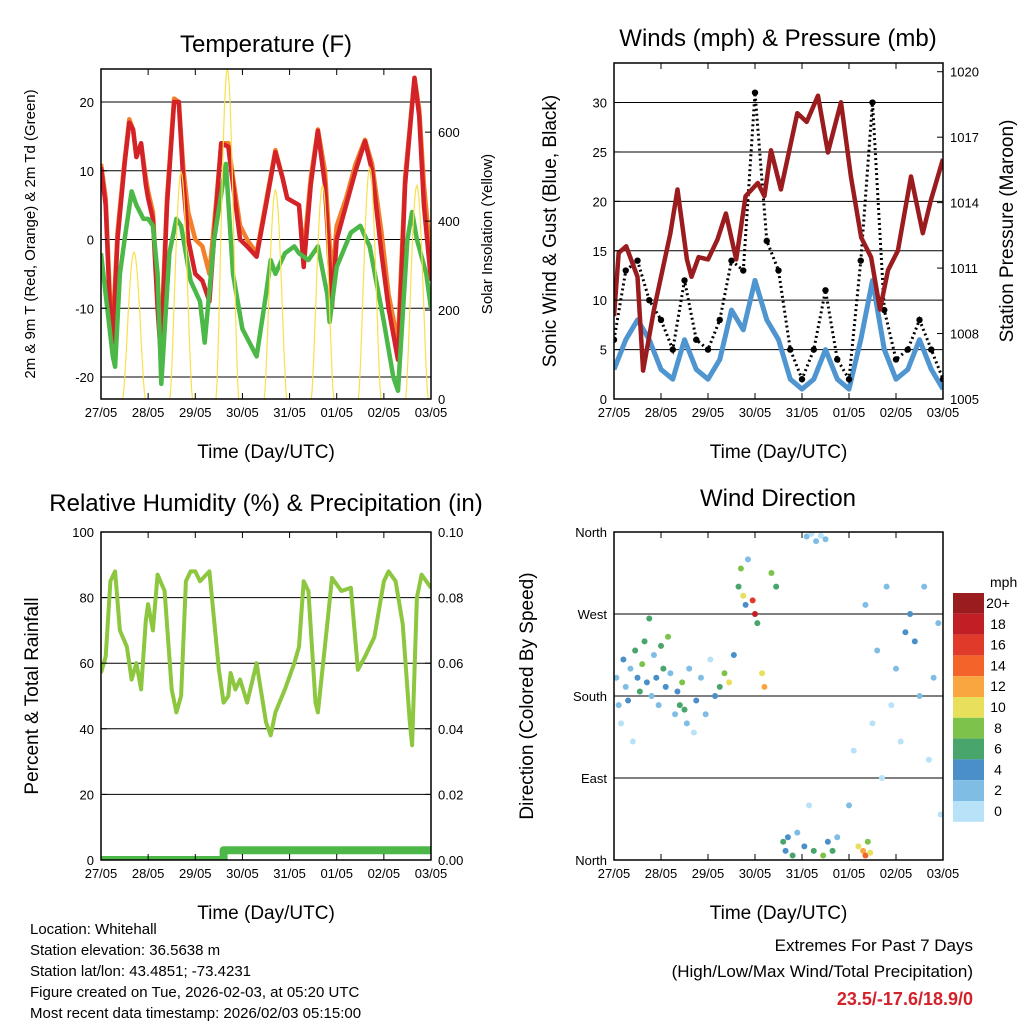 The image size is (1024, 1024). I want to click on colorbar-label: 4, so click(998, 769).